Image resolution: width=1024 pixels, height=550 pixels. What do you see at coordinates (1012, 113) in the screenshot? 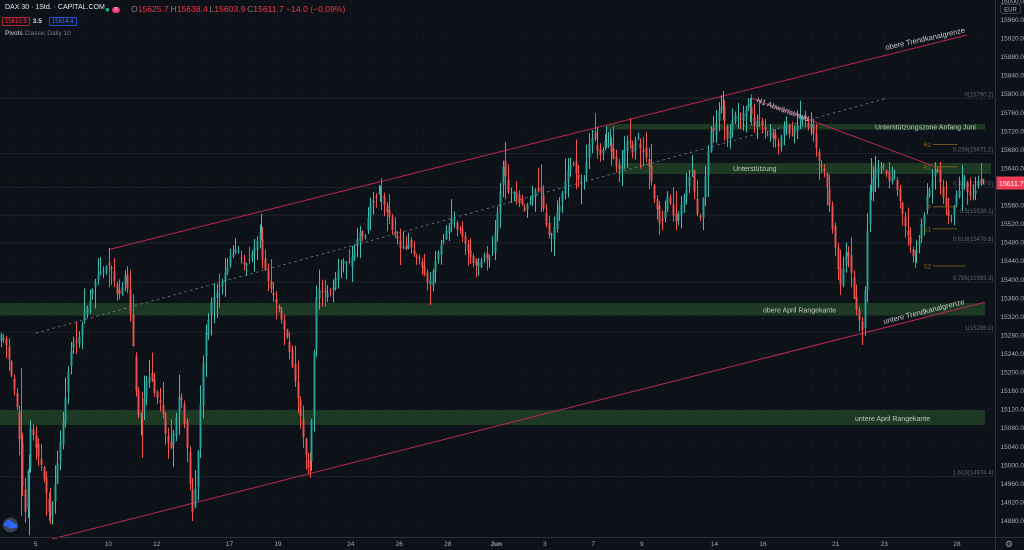
I see `svg-text: 15760.0` at bounding box center [1012, 113].